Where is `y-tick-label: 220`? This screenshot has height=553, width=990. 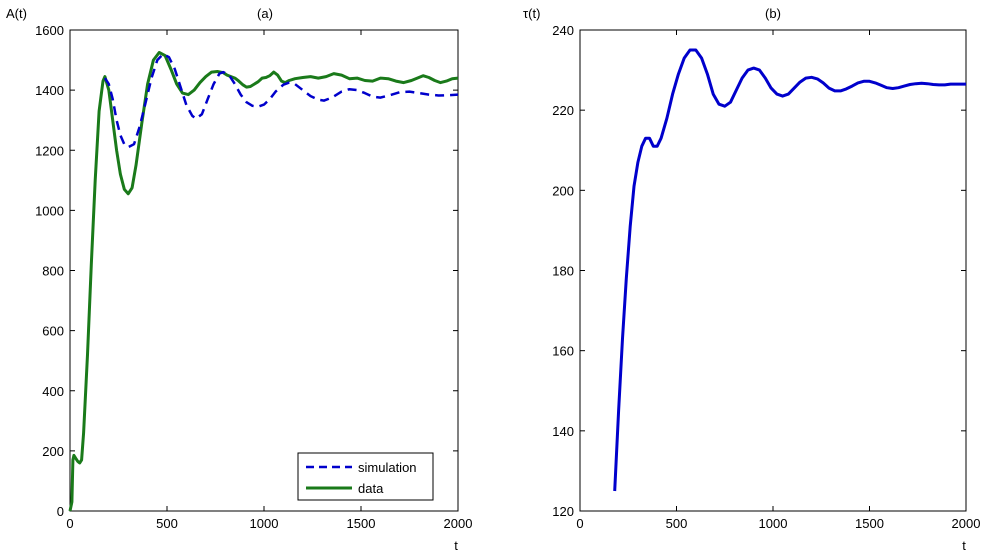
y-tick-label: 220 is located at coordinates (563, 110).